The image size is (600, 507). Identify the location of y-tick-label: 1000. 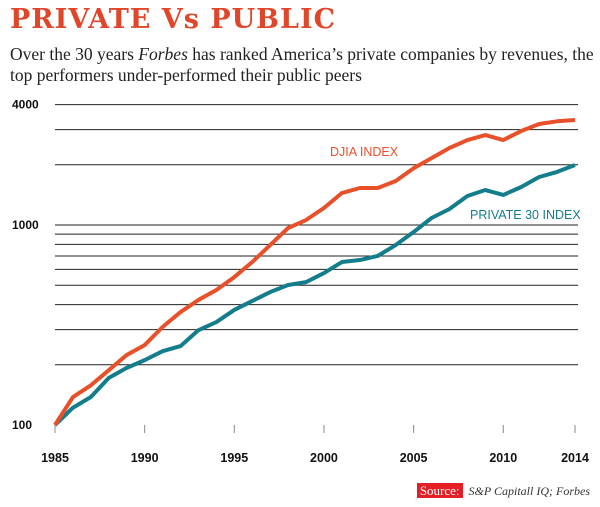
(25, 225).